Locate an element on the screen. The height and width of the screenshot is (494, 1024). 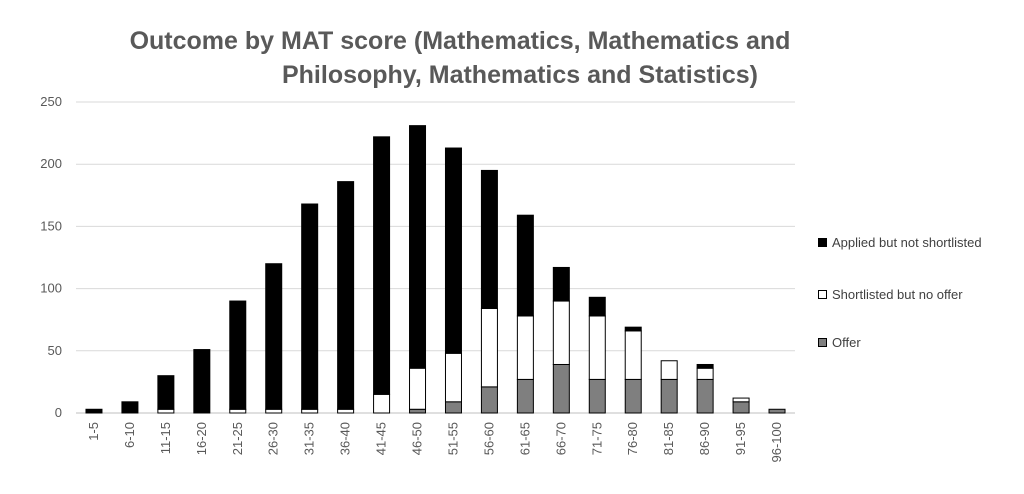
x-tick-label: 46-50 is located at coordinates (417, 438).